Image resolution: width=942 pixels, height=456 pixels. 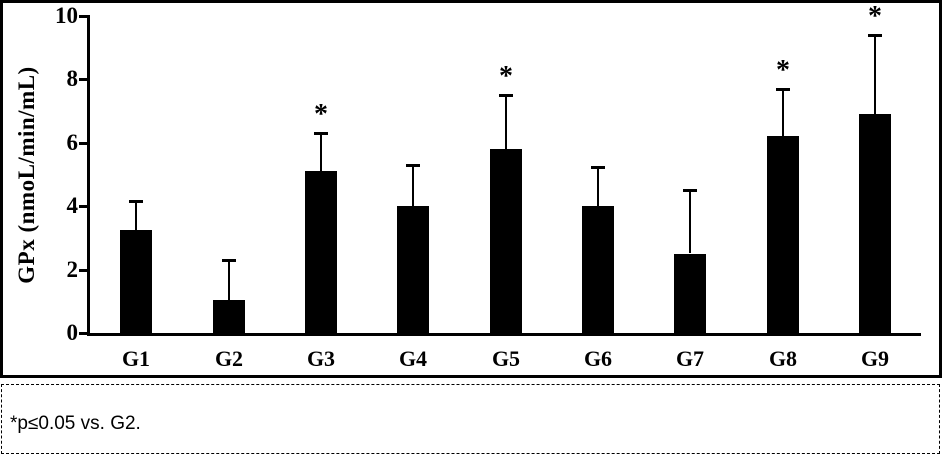 What do you see at coordinates (506, 358) in the screenshot?
I see `x-category-label: G5` at bounding box center [506, 358].